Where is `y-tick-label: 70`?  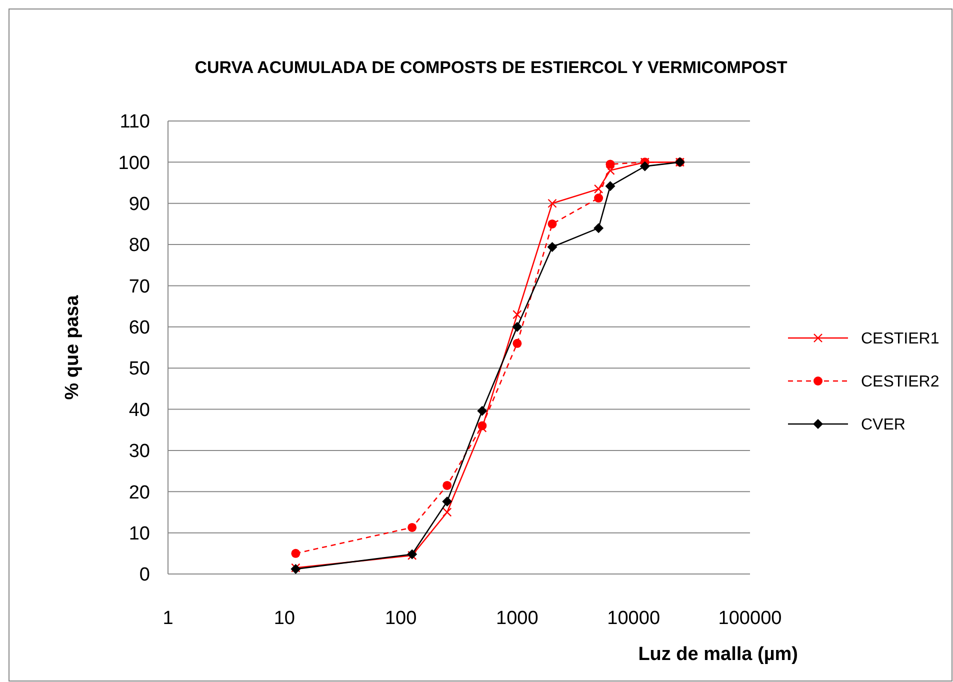
y-tick-label: 70 is located at coordinates (139, 287).